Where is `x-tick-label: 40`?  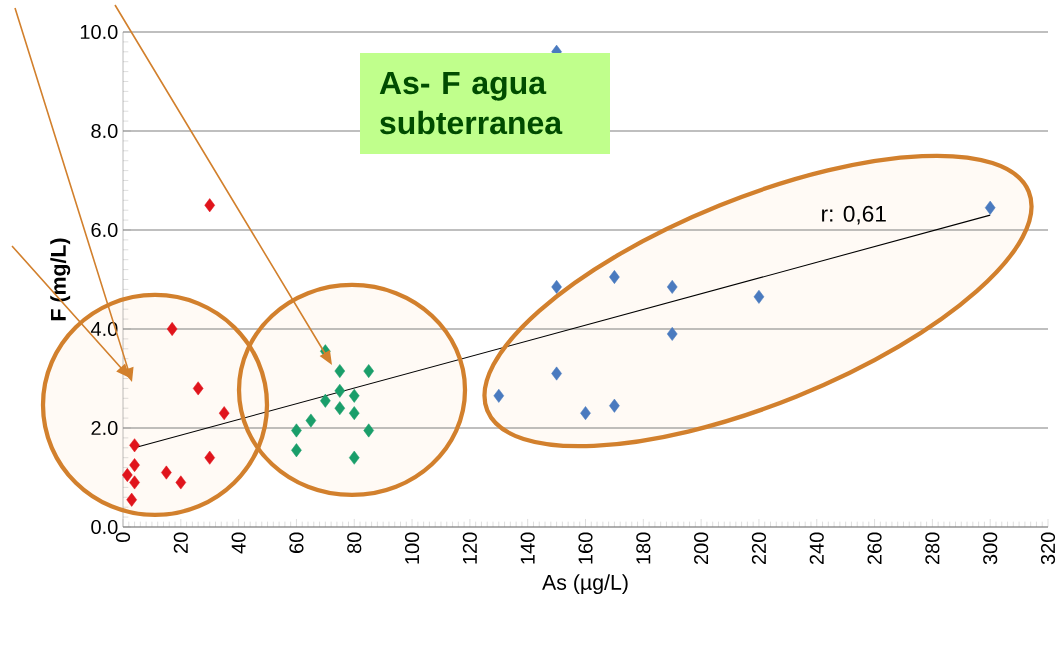 x-tick-label: 40 is located at coordinates (238, 543).